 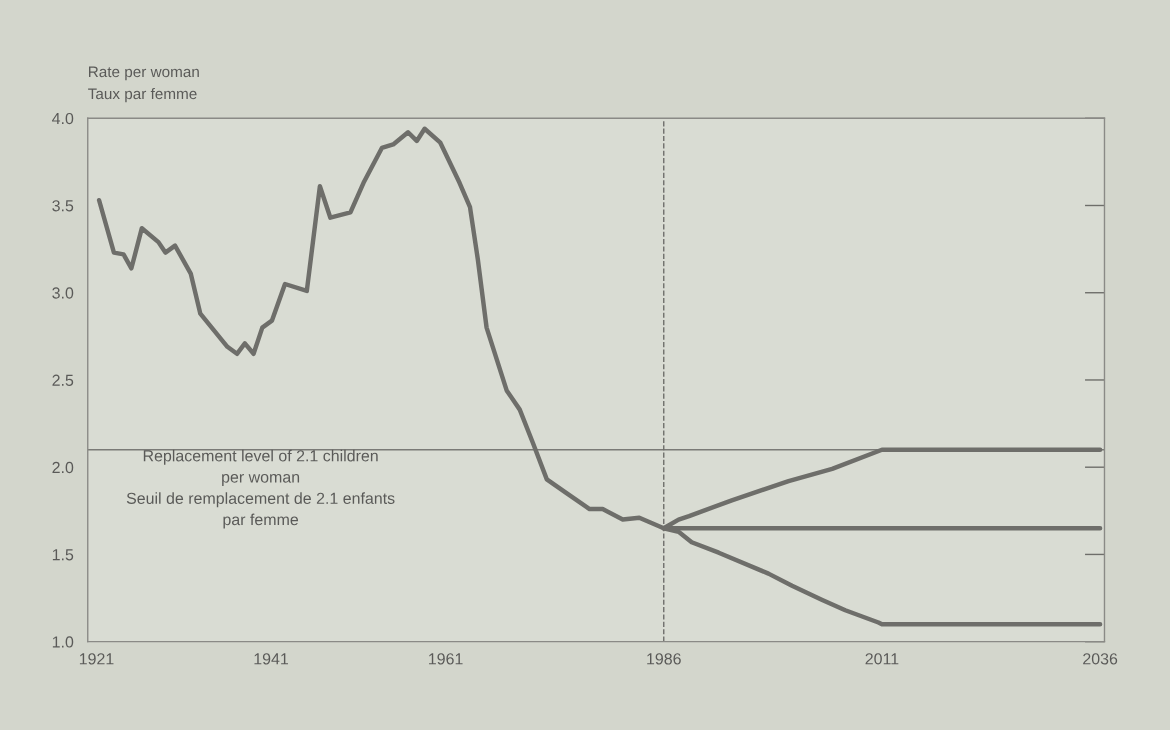 What do you see at coordinates (260, 489) in the screenshot?
I see `ref-line-label: Replacement level of 2.1 children per woman Seuil de remplacement de 2.1 enfants par femme` at bounding box center [260, 489].